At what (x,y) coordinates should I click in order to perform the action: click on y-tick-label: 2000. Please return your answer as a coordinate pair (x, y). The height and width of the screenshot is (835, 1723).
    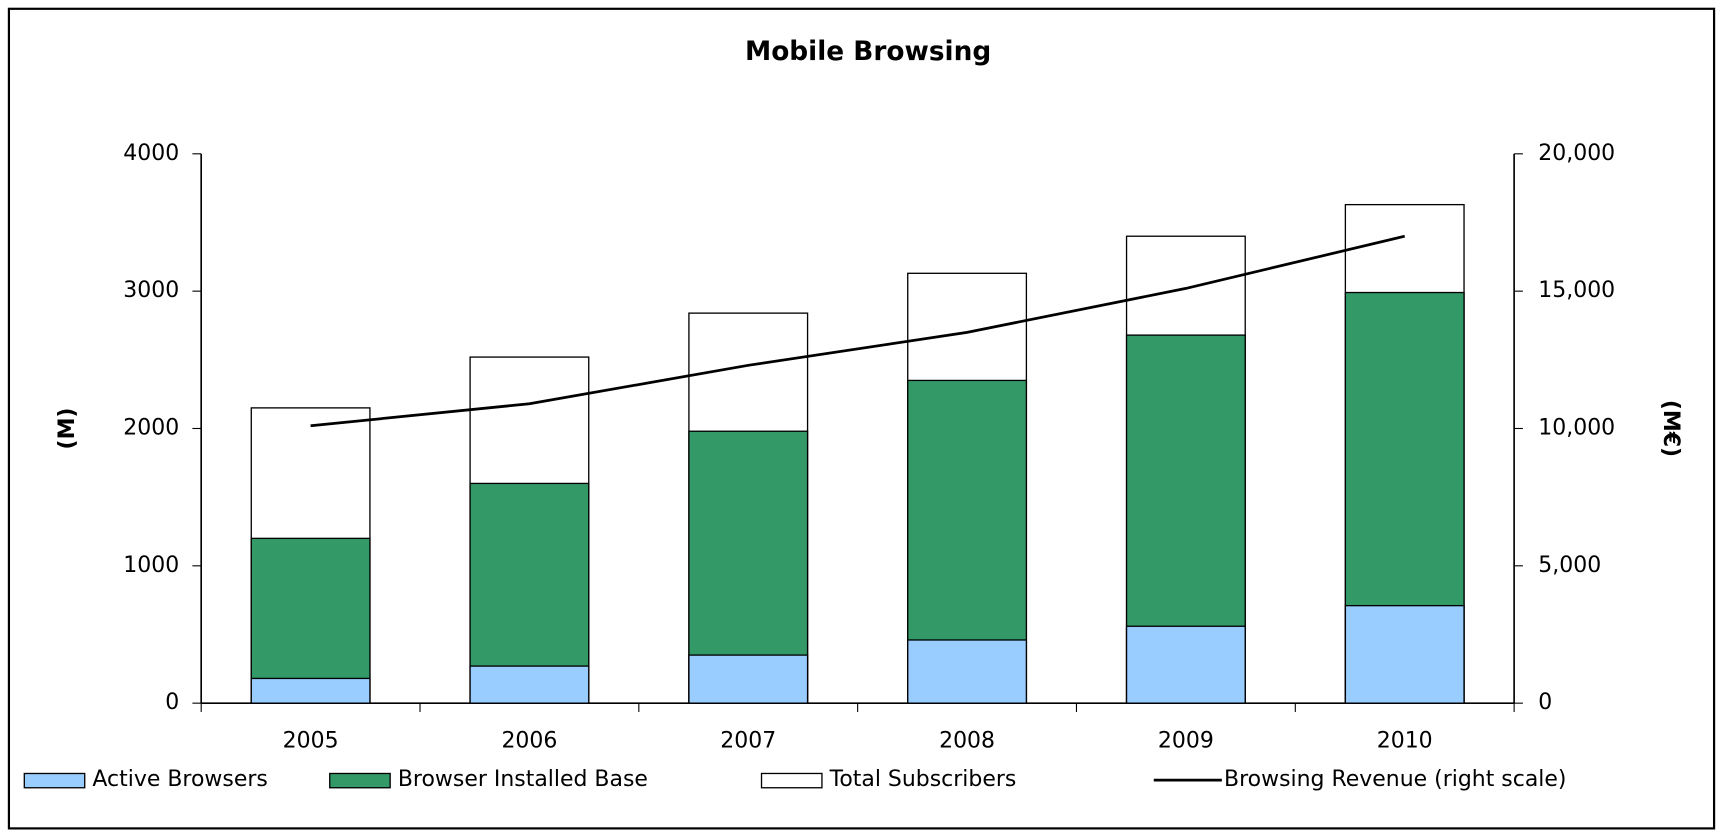
    Looking at the image, I should click on (151, 427).